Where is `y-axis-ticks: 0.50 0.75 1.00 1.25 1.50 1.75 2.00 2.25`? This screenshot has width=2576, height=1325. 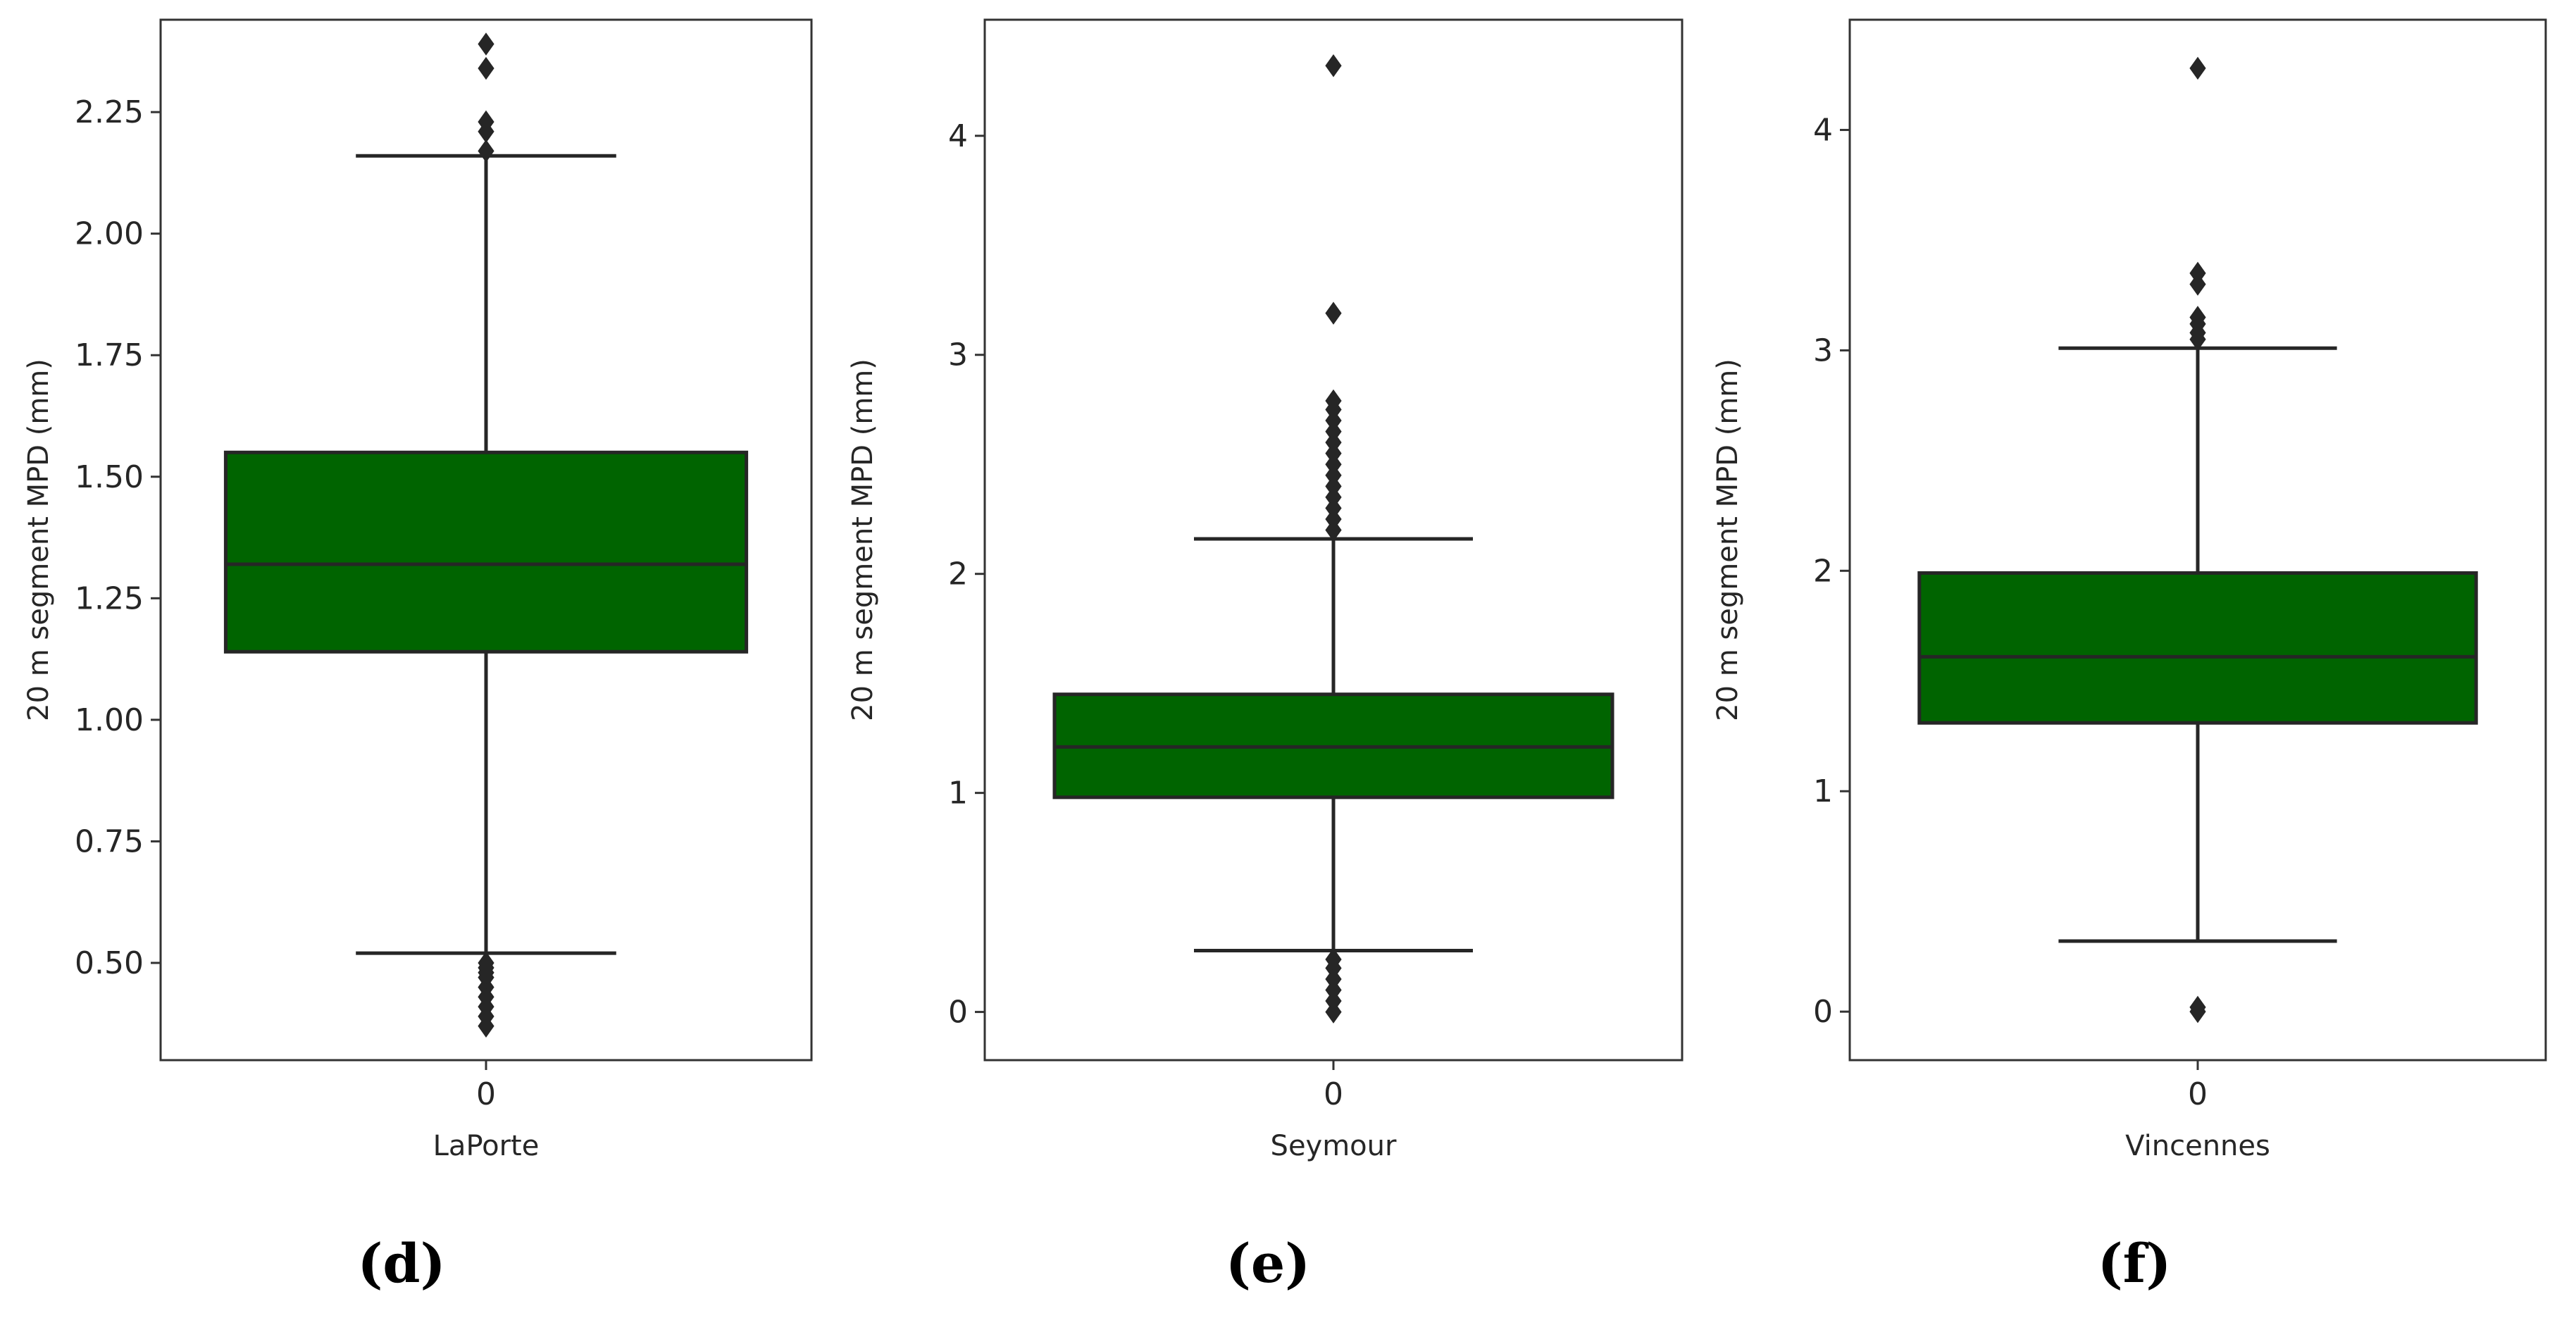 y-axis-ticks: 0.50 0.75 1.00 1.25 1.50 1.75 2.00 2.25 is located at coordinates (281, 582).